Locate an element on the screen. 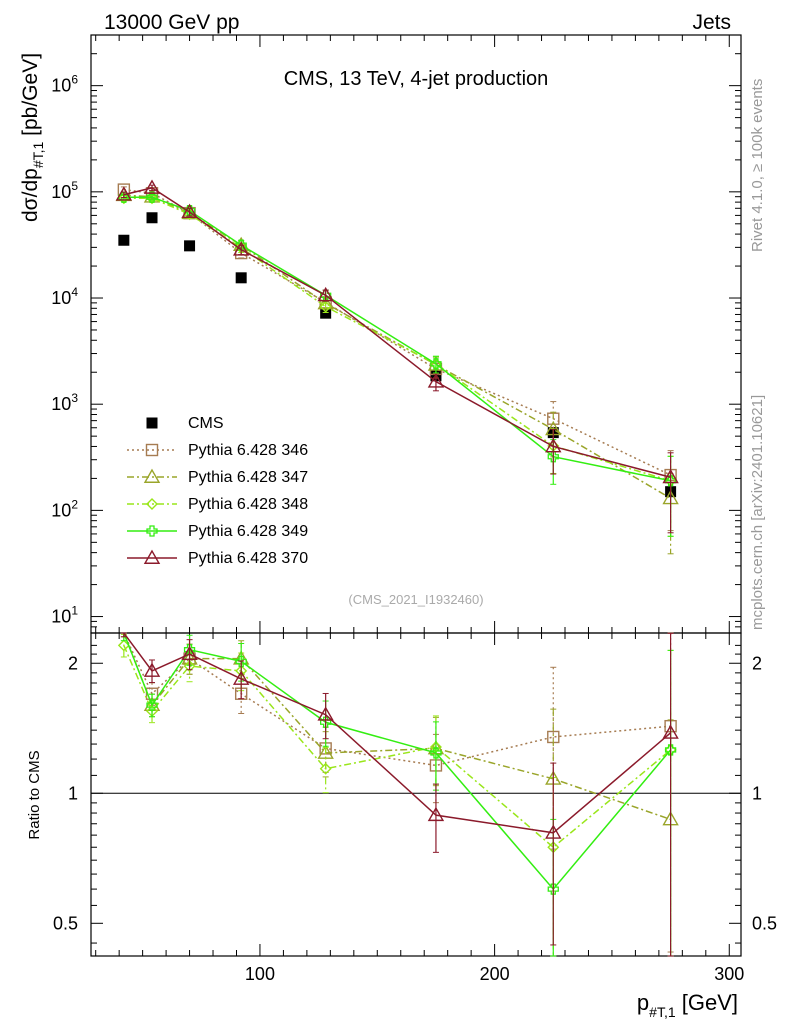 This screenshot has width=786, height=1024. main-y-tick-label: 10² is located at coordinates (64, 508).